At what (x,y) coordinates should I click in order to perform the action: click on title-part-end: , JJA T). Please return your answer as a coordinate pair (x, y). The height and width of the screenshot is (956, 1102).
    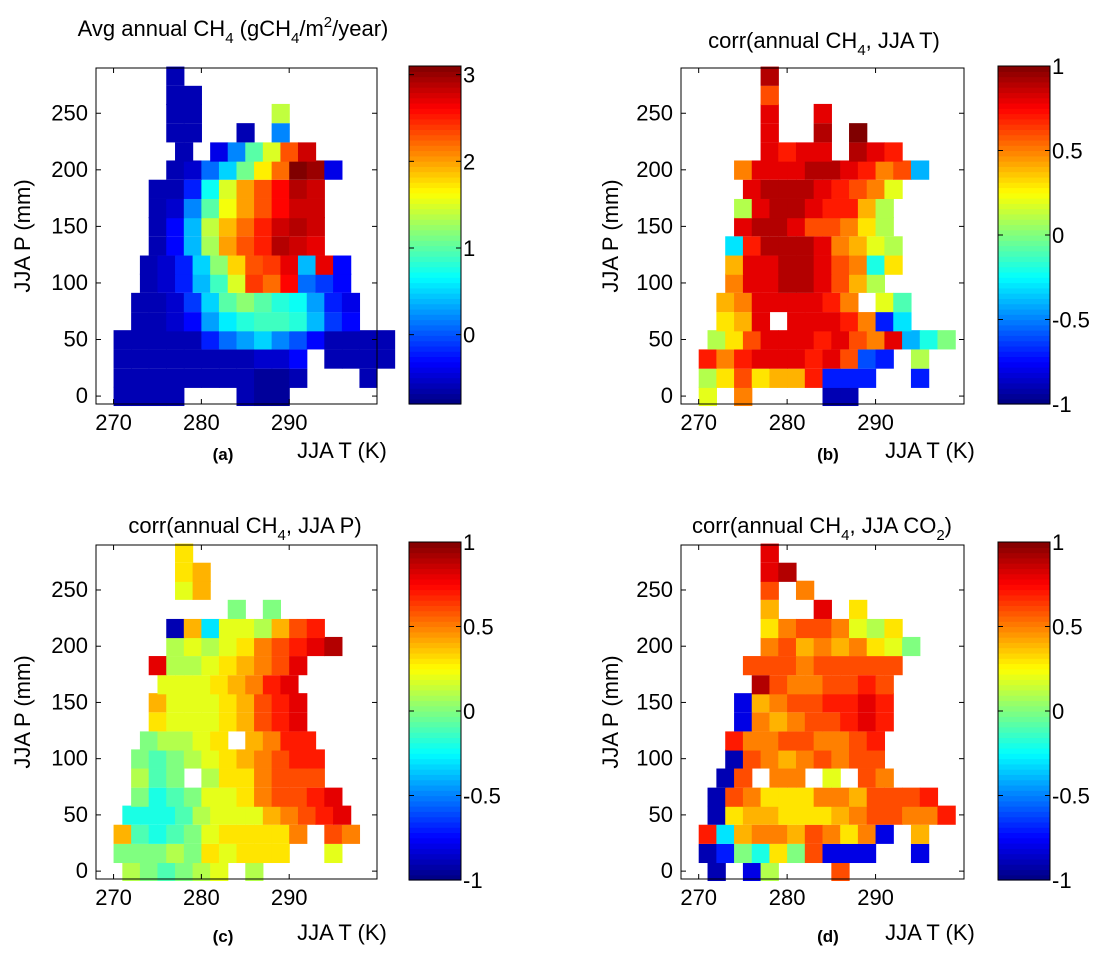
    Looking at the image, I should click on (903, 40).